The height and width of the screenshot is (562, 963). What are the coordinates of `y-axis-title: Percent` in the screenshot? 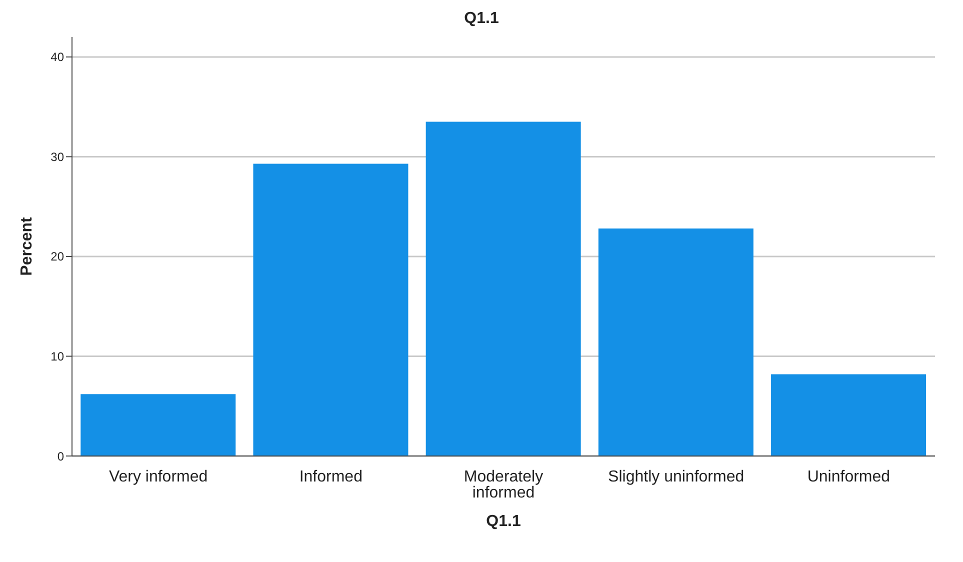 It's located at (27, 246).